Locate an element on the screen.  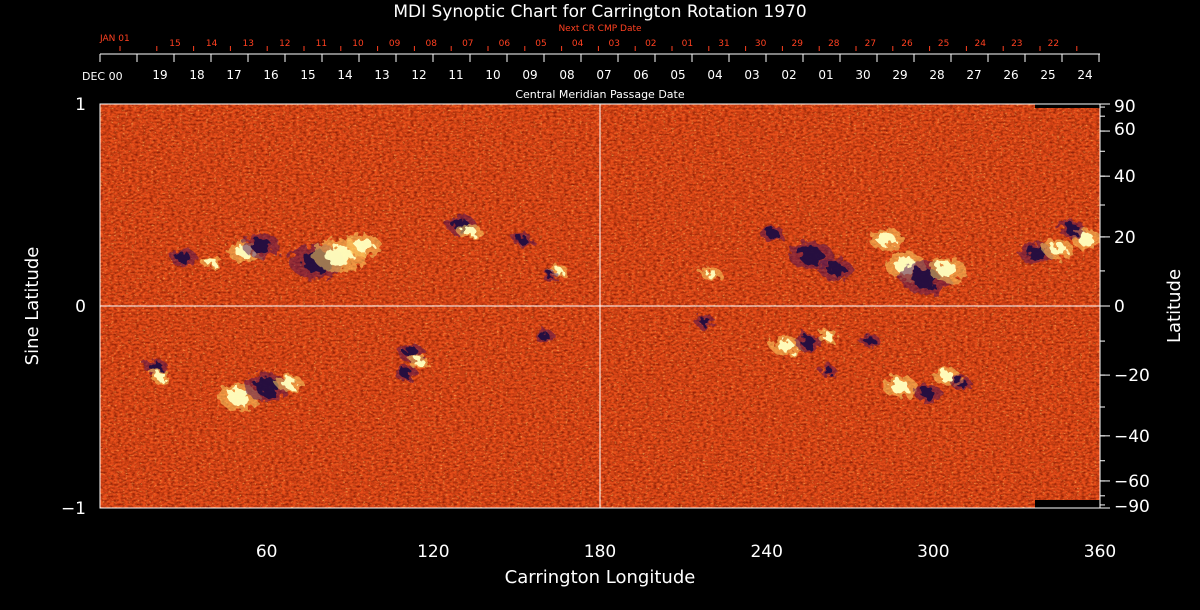
x-tick-label: 60 is located at coordinates (267, 552).